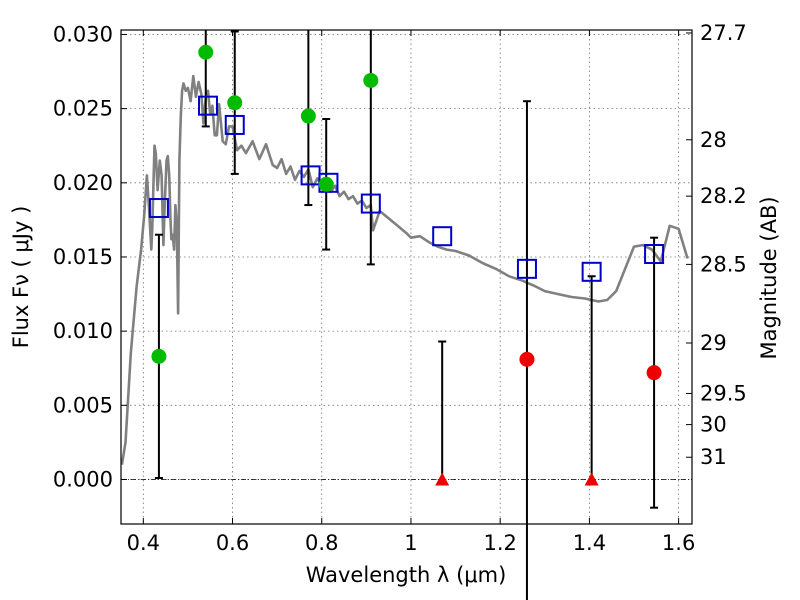 The height and width of the screenshot is (600, 800). Describe the element at coordinates (678, 543) in the screenshot. I see `x-tick-label: 1.6` at that location.